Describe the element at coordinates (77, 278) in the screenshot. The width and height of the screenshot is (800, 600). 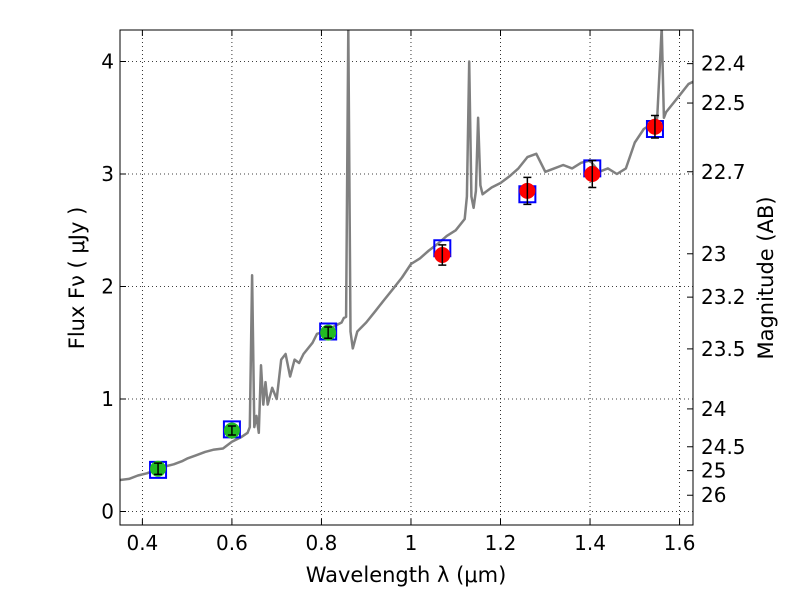
I see `y-axis-label: Flux Fν ( μJy )` at that location.